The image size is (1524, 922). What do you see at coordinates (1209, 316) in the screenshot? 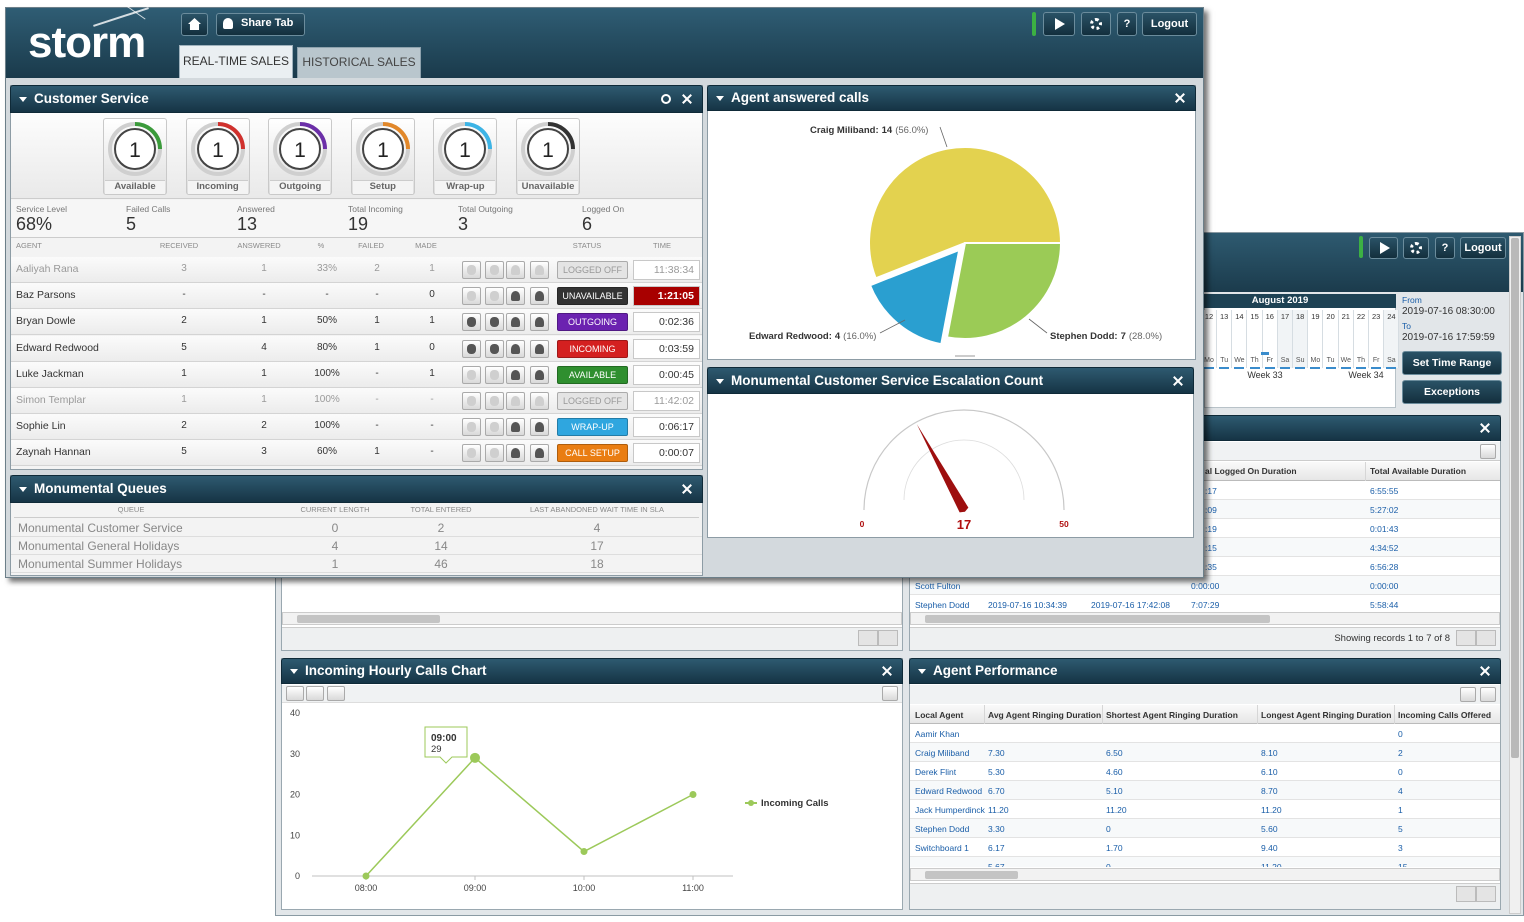
I see `calendar-day: 12` at bounding box center [1209, 316].